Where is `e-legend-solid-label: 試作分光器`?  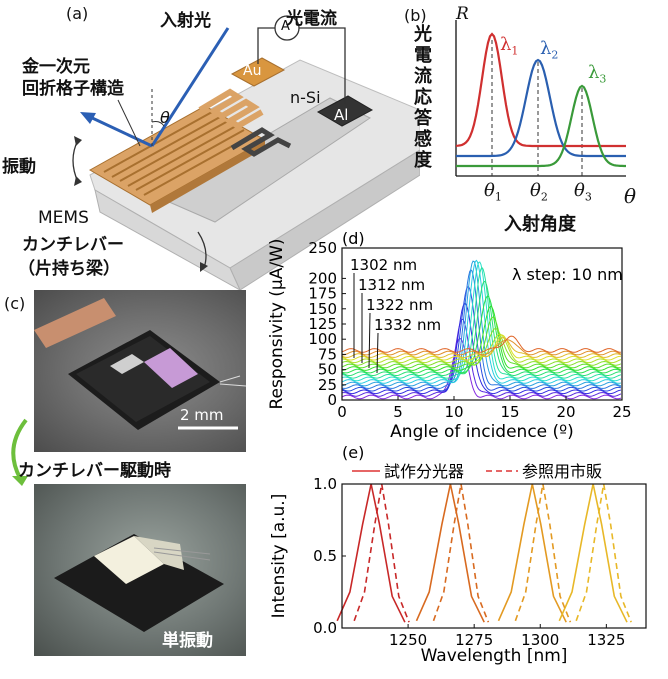
e-legend-solid-label: 試作分光器 is located at coordinates (424, 471).